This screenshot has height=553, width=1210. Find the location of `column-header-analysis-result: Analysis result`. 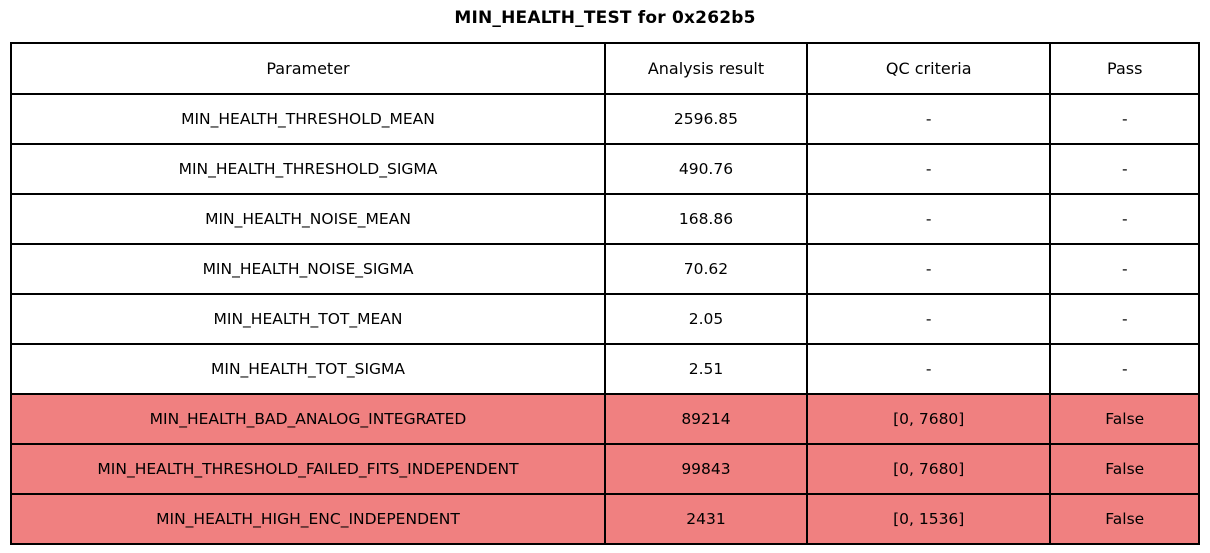

column-header-analysis-result: Analysis result is located at coordinates (706, 68).